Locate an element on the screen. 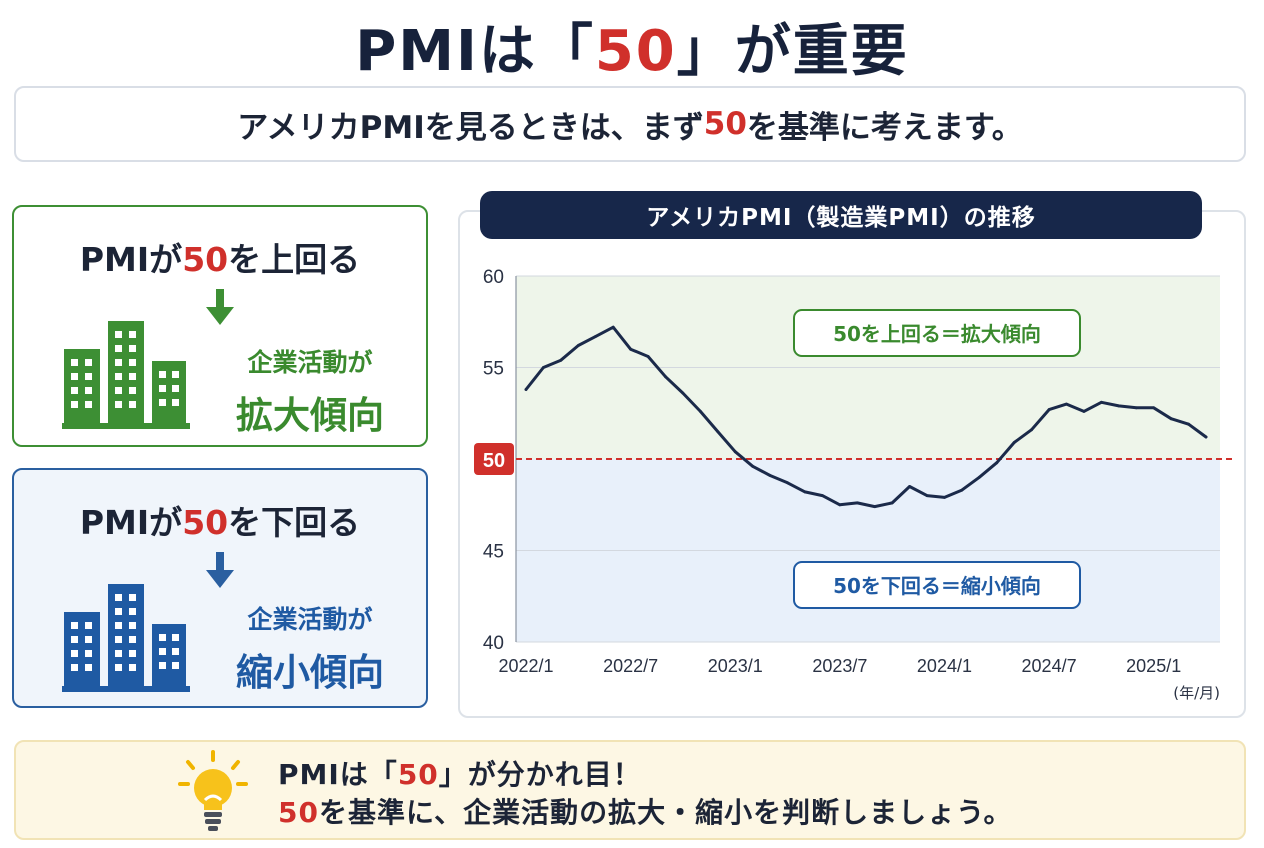 The image size is (1264, 848). x-tick-label: 2022/7 is located at coordinates (630, 666).